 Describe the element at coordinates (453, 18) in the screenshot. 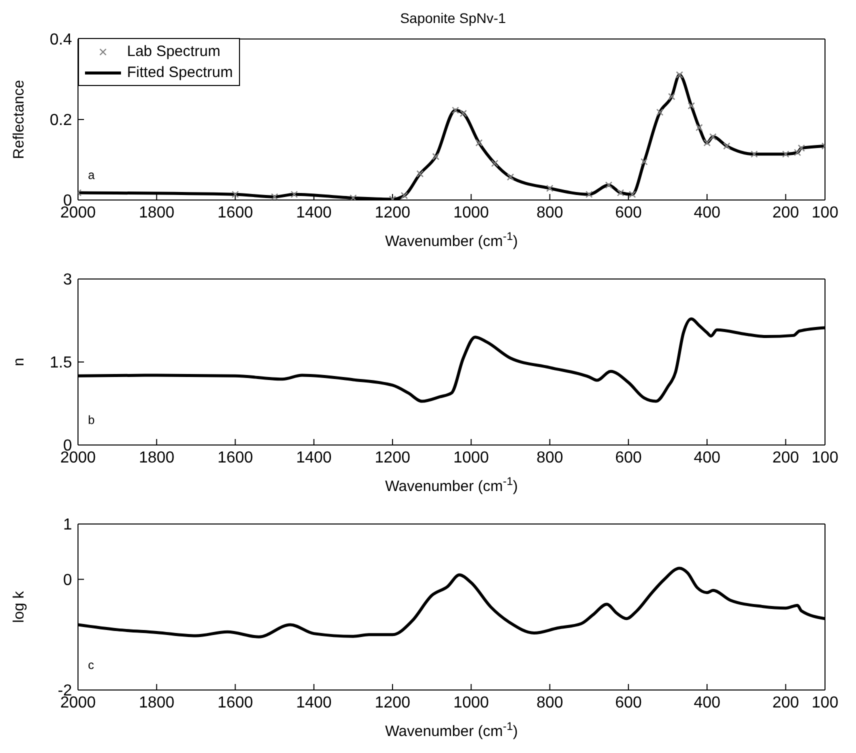

I see `chart-title: Saponite SpNv-1` at that location.